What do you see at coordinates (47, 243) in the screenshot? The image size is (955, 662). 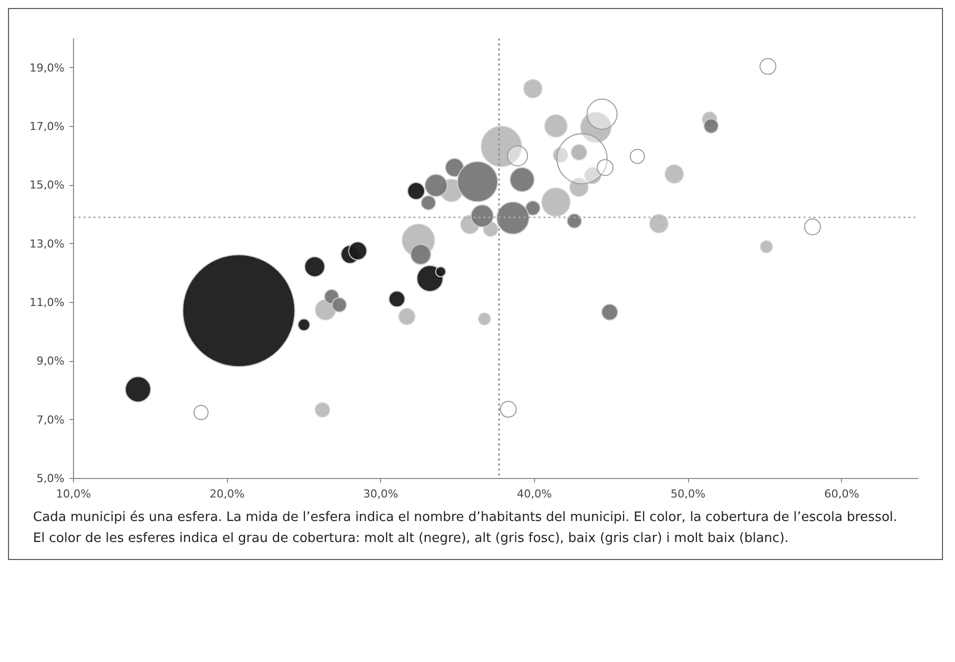 I see `y-tick-label: 13,0%` at bounding box center [47, 243].